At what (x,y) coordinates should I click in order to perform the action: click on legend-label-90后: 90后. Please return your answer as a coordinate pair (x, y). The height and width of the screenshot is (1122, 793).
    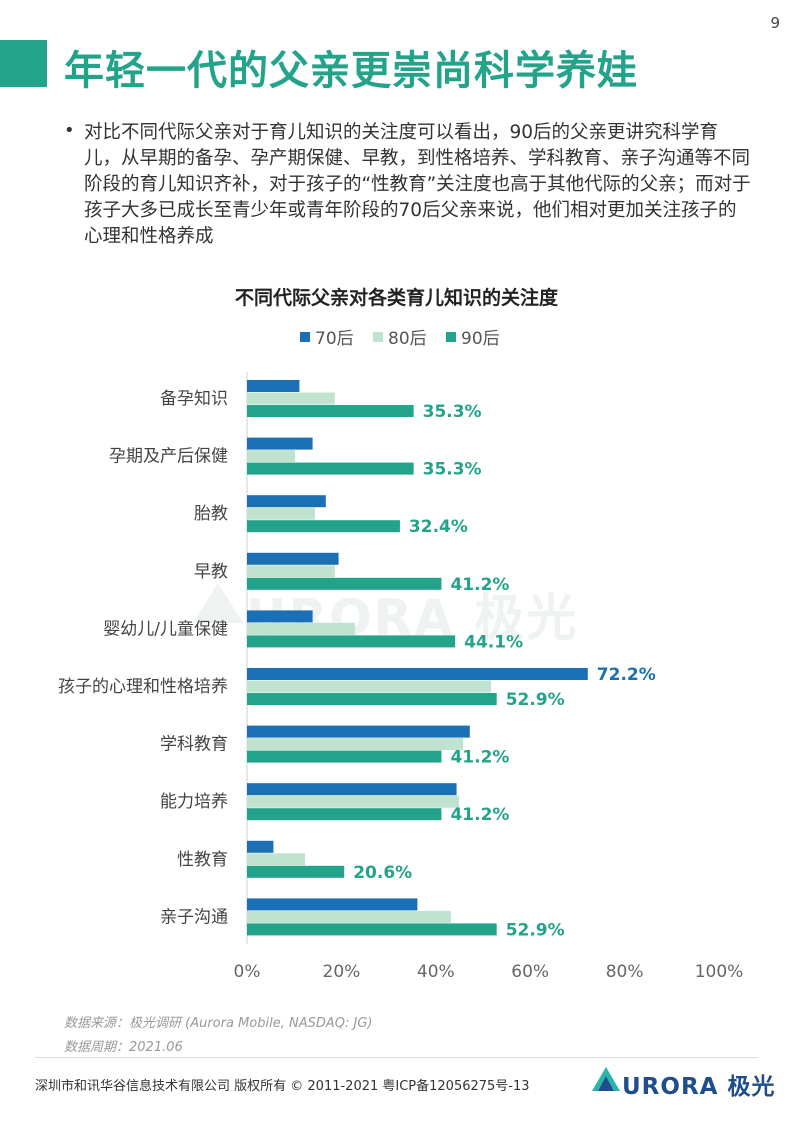
    Looking at the image, I should click on (480, 339).